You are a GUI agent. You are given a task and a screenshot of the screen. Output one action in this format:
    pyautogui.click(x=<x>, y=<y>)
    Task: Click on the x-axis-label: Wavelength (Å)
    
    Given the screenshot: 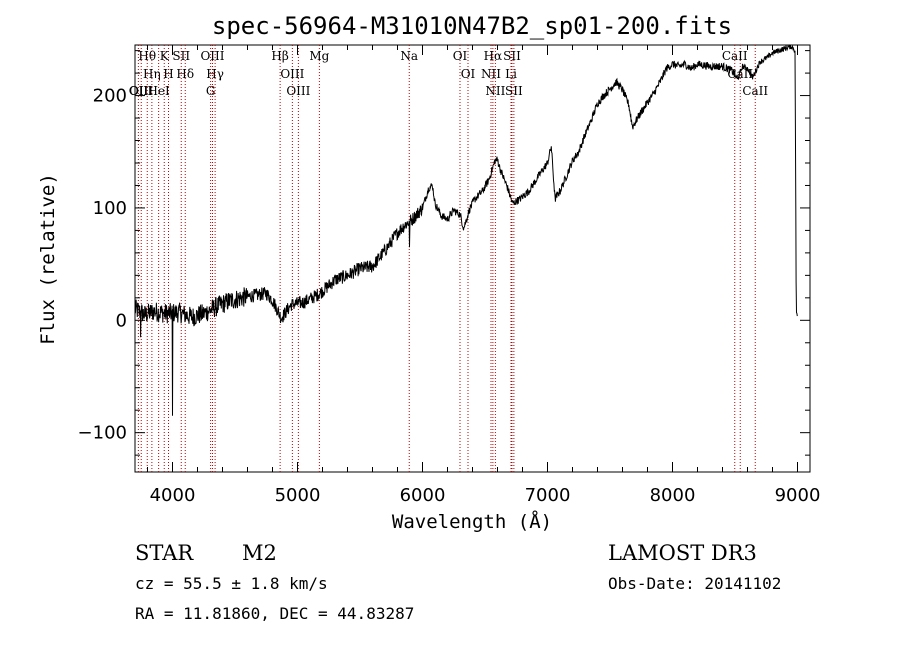 What is the action you would take?
    pyautogui.click(x=472, y=521)
    